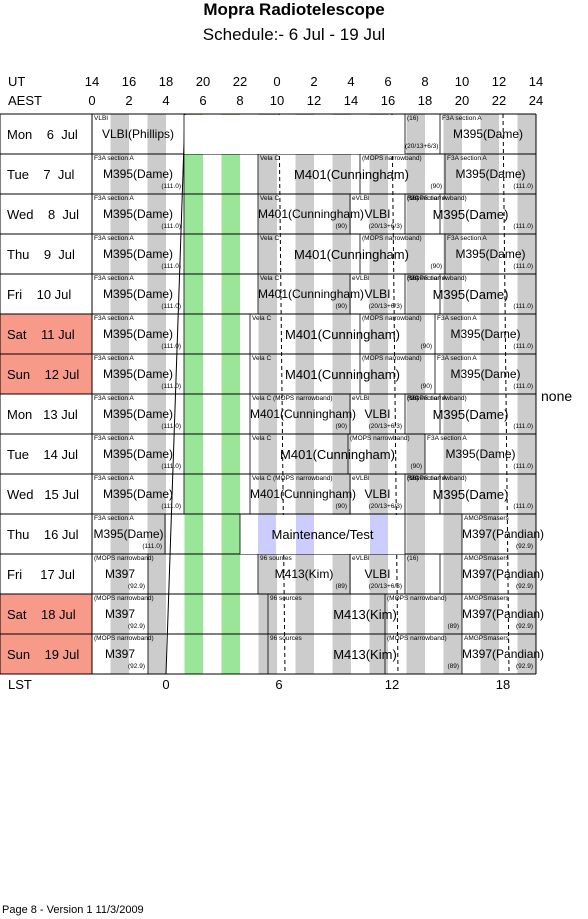 The height and width of the screenshot is (919, 588). Describe the element at coordinates (462, 100) in the screenshot. I see `axis-tick-label: 20` at that location.